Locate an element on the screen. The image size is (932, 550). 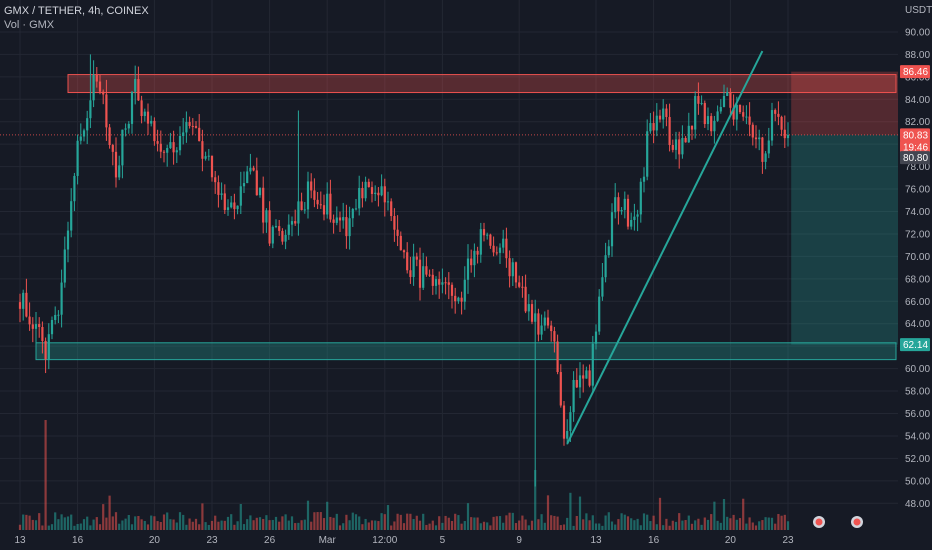
y-tick-label: 66.00 is located at coordinates (917, 302).